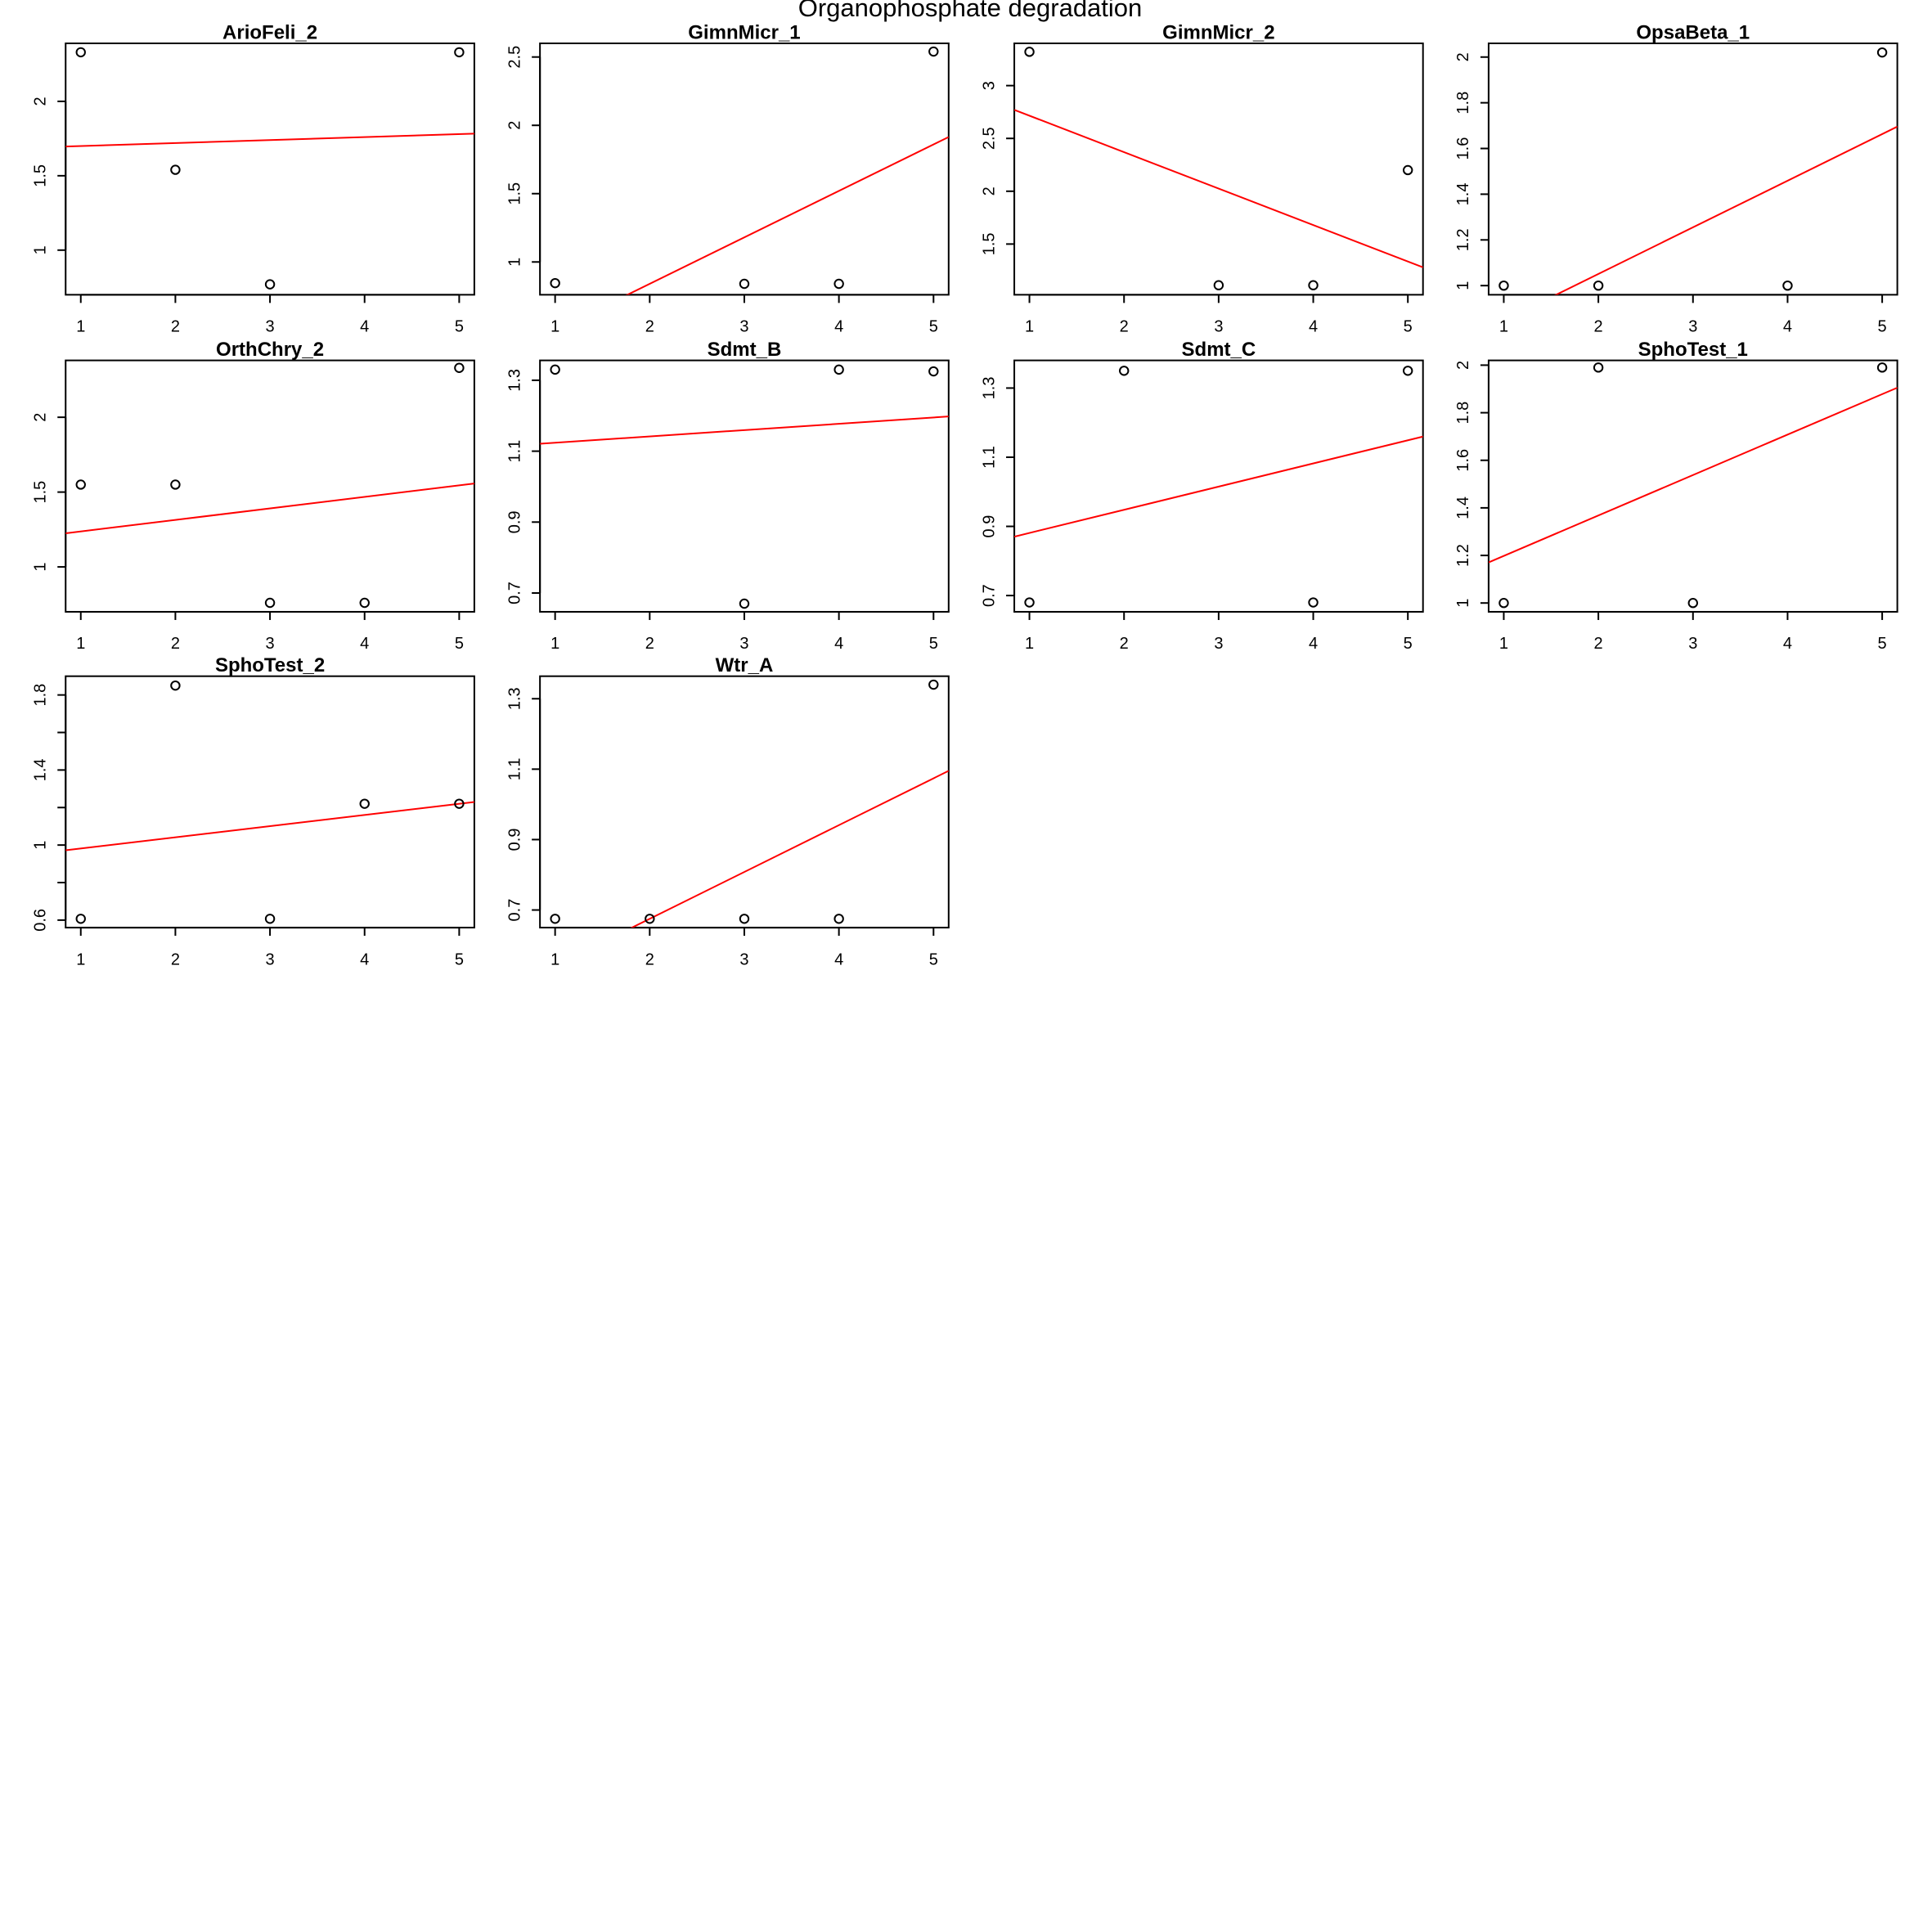  What do you see at coordinates (254, 811) in the screenshot?
I see `panel: SphoTest_2 1 2 3 4 5 0.6 1 1.4 1.8` at bounding box center [254, 811].